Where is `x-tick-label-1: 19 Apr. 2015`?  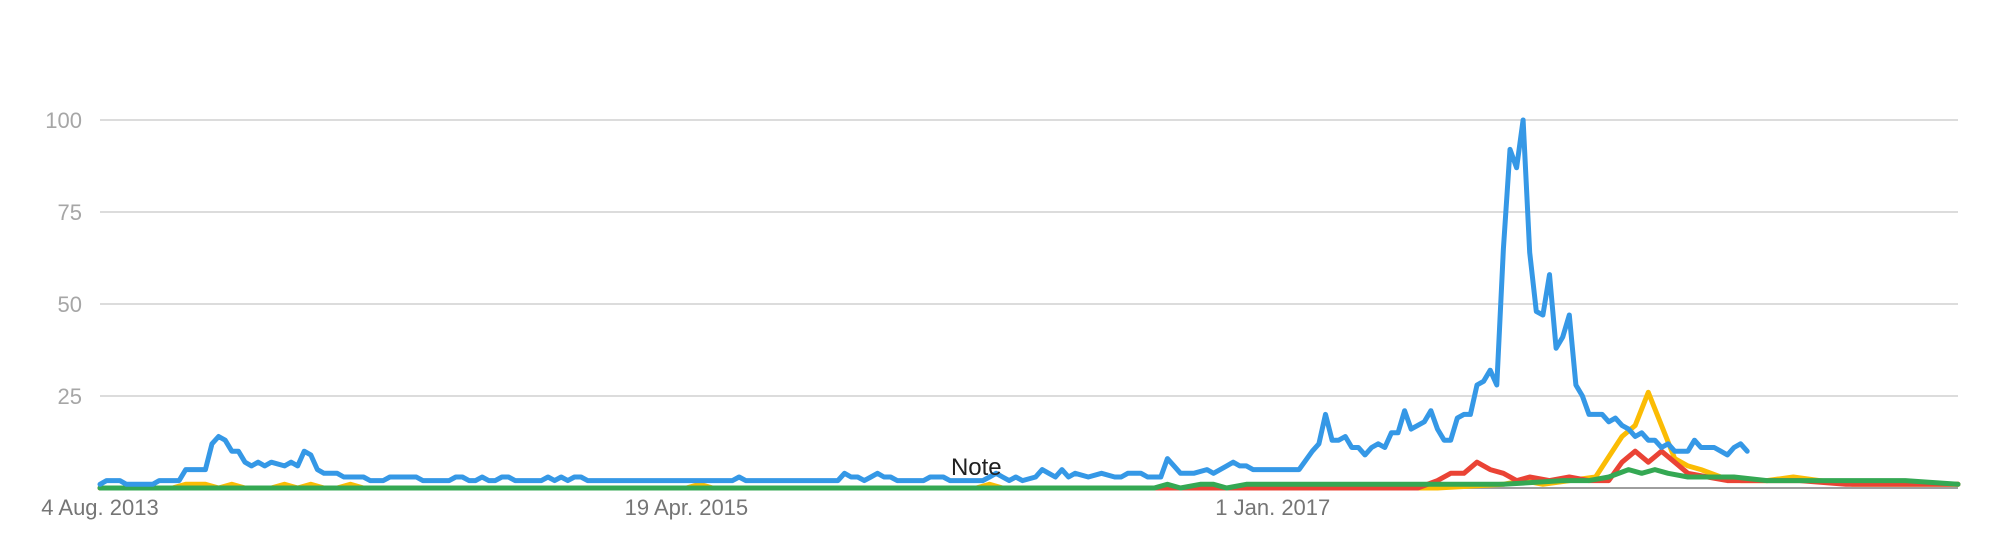 x-tick-label-1: 19 Apr. 2015 is located at coordinates (687, 507).